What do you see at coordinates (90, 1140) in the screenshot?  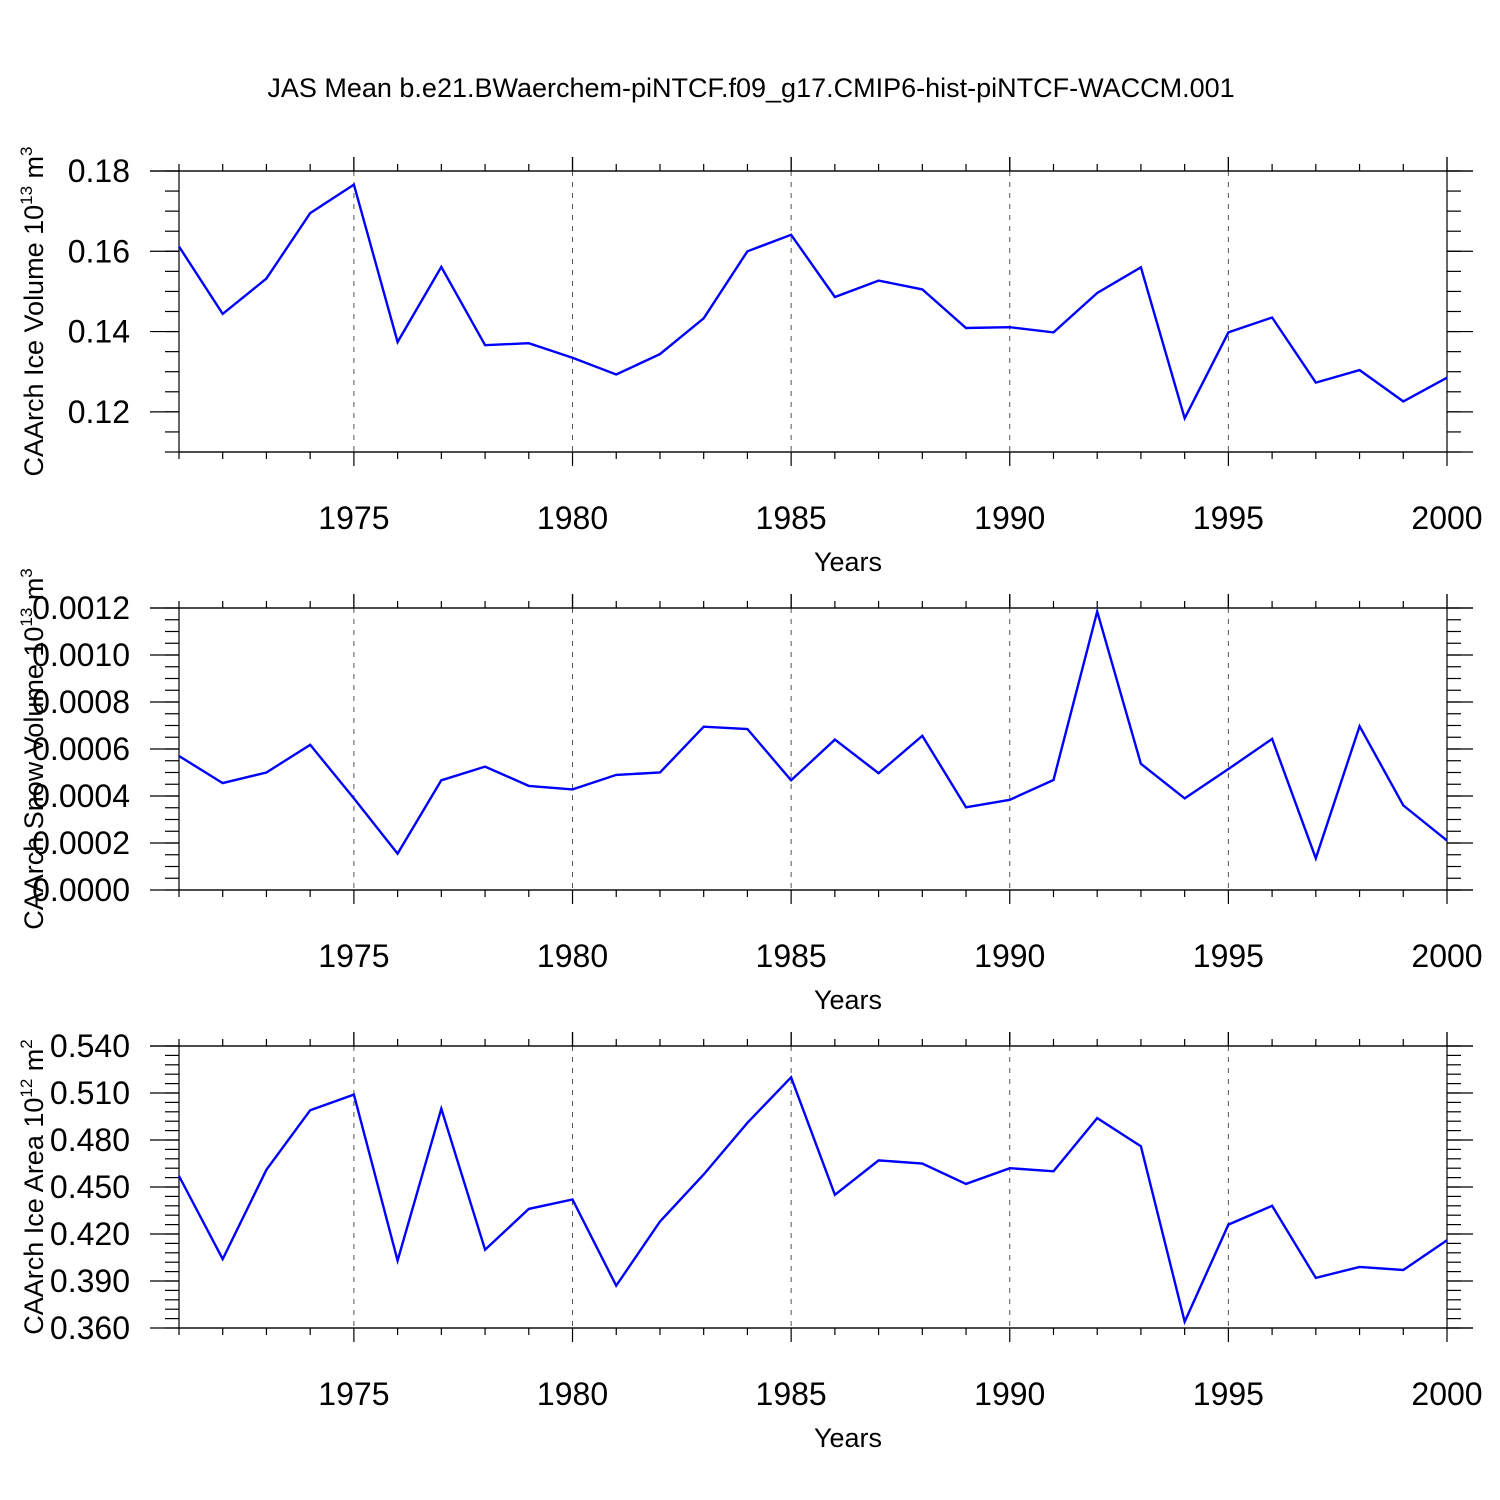 I see `y-tick-label: 0.480` at bounding box center [90, 1140].